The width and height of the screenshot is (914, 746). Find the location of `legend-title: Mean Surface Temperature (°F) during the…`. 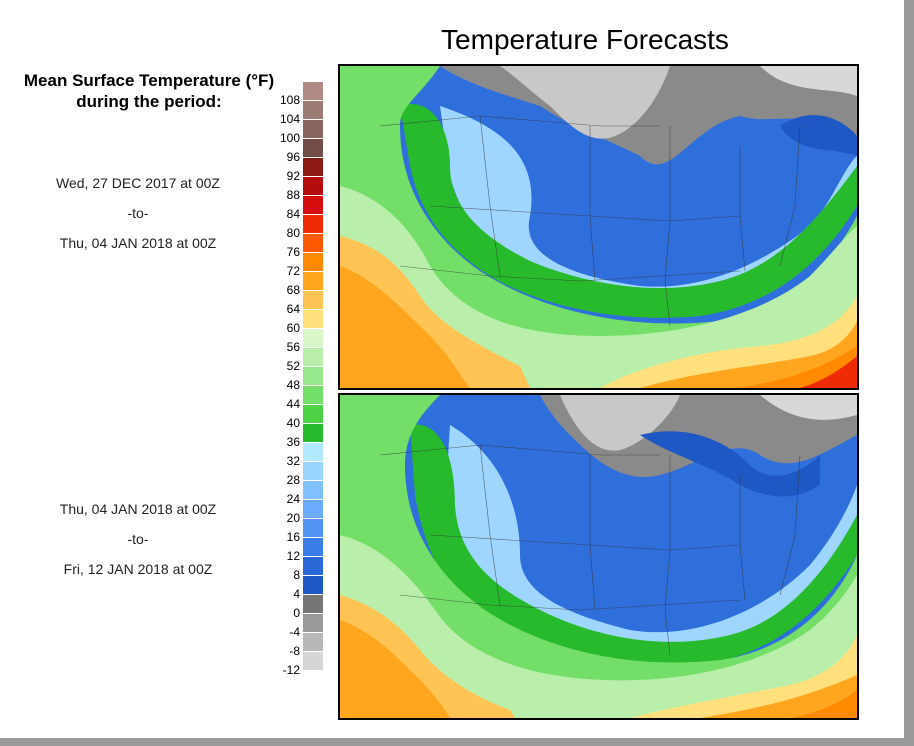

legend-title: Mean Surface Temperature (°F) during the… is located at coordinates (149, 91).